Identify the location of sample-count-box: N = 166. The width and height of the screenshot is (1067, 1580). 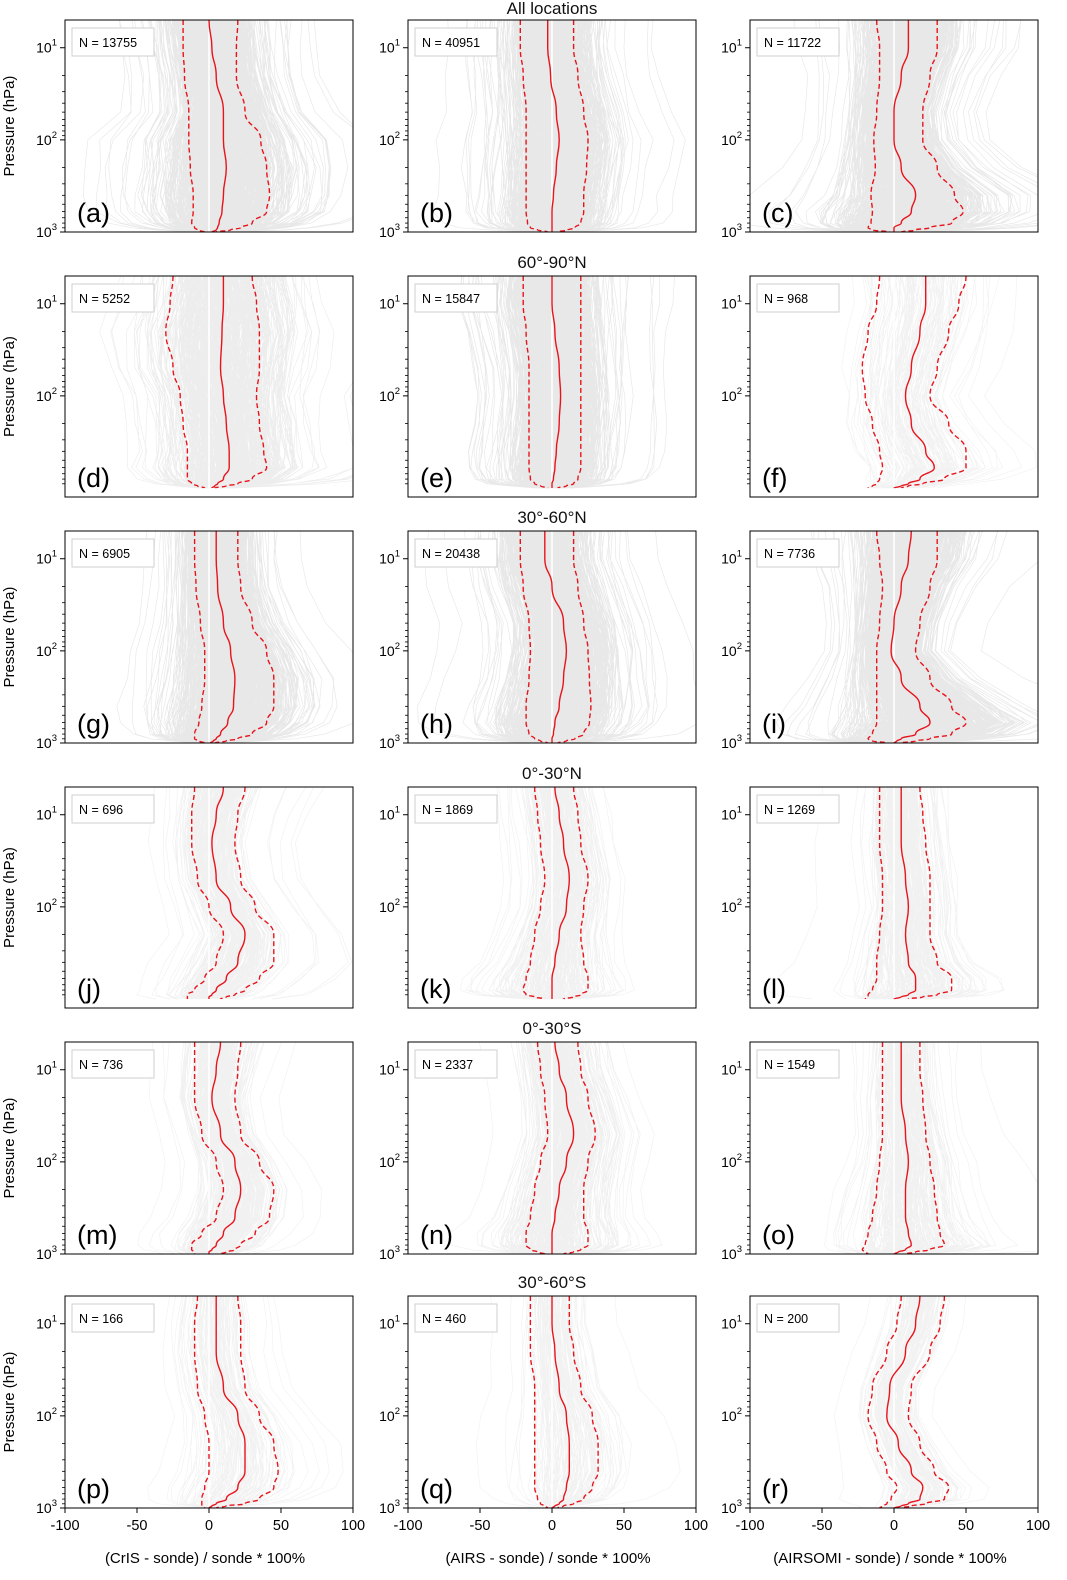
(113, 1318).